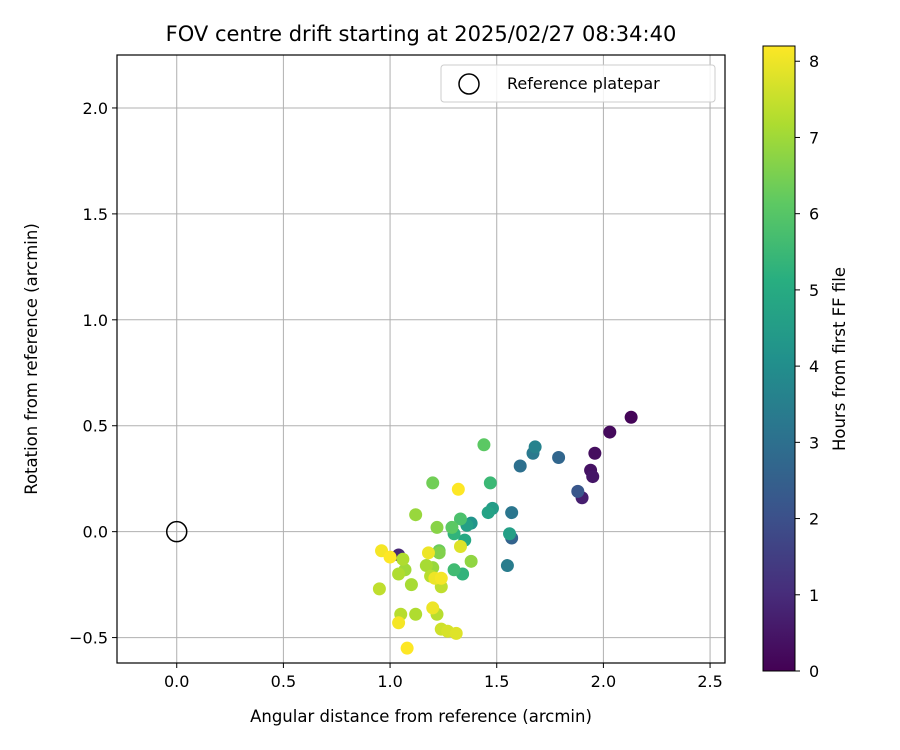  I want to click on y-tick-label: 0.0, so click(95, 532).